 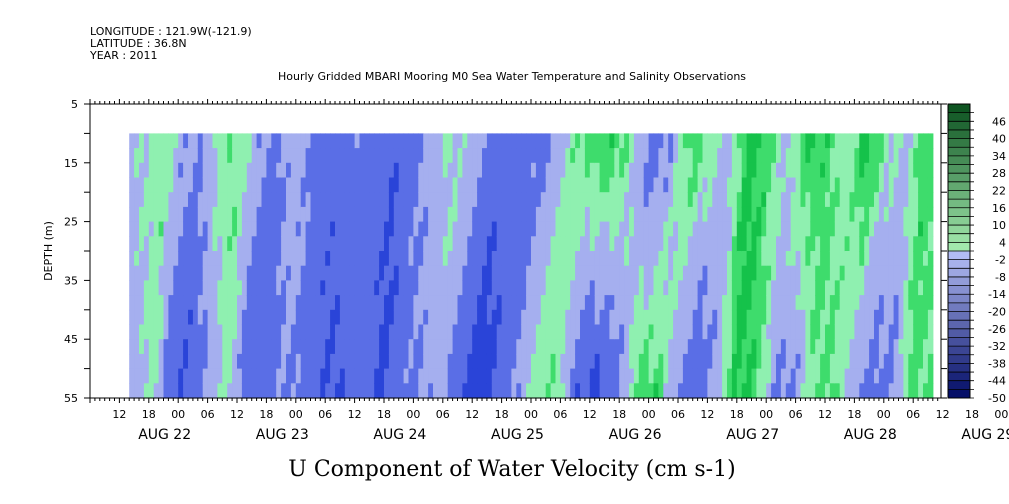 What do you see at coordinates (959, 351) in the screenshot?
I see `colorbar-swatch` at bounding box center [959, 351].